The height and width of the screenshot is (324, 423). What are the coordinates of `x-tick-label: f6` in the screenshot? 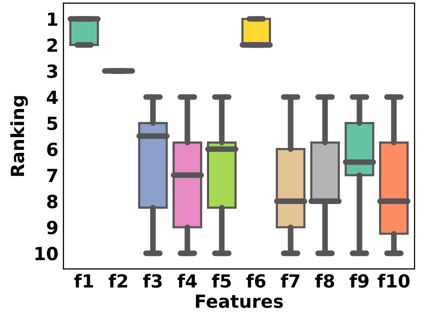 It's located at (256, 281).